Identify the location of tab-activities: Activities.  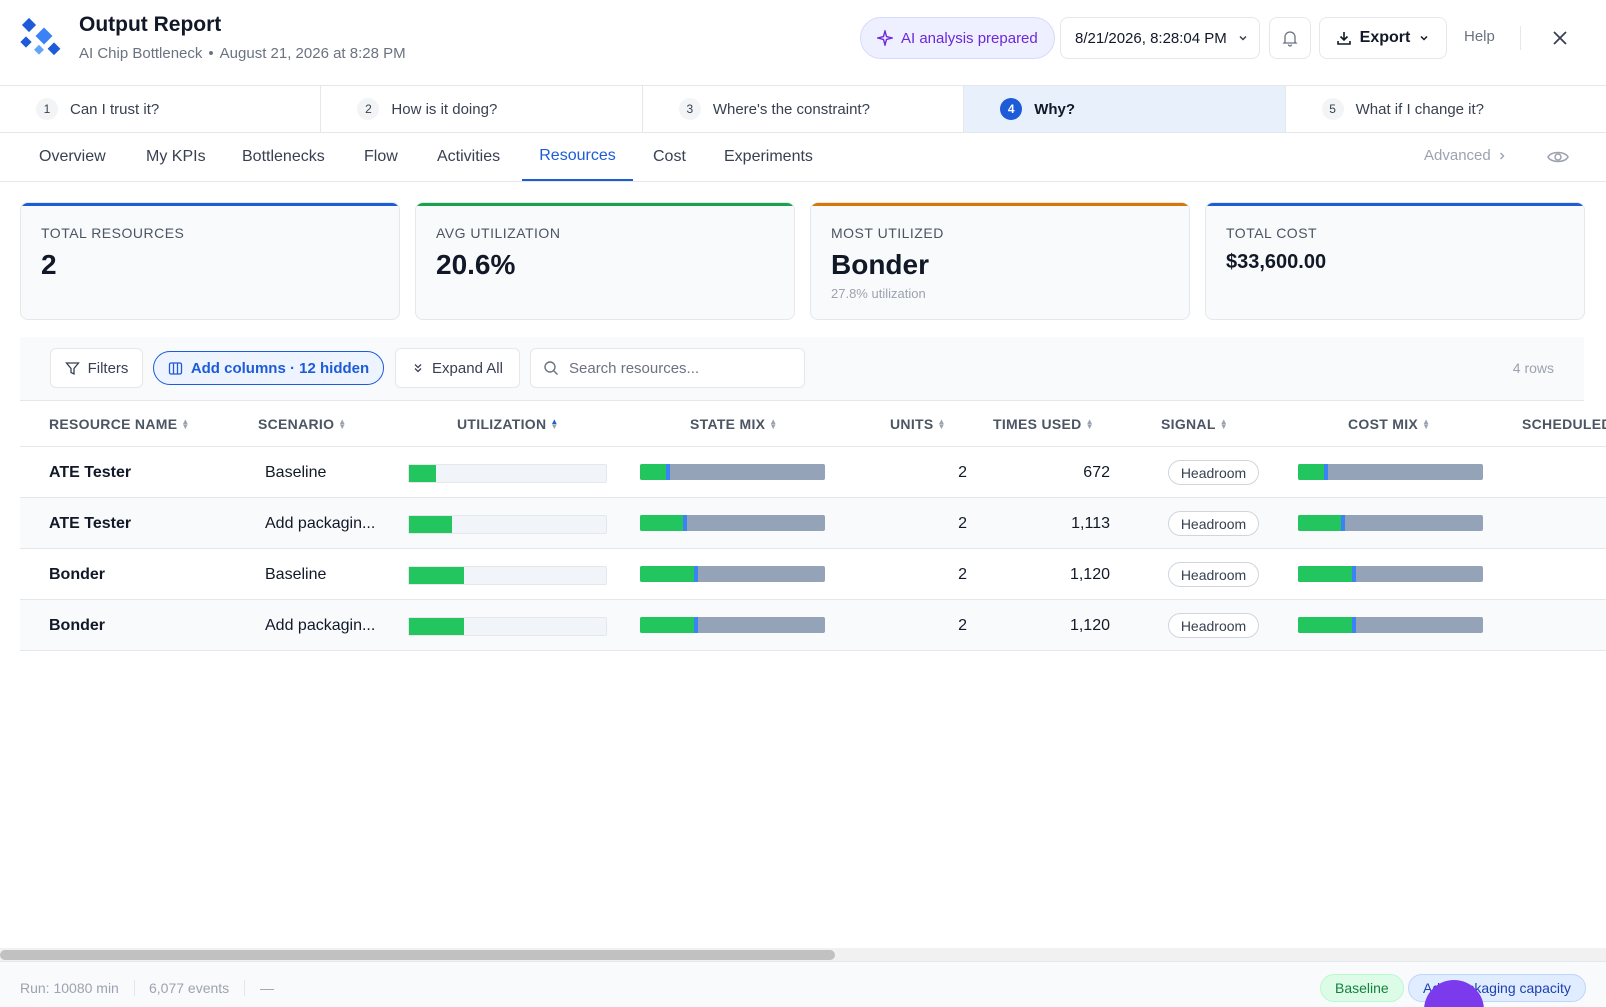
(469, 156).